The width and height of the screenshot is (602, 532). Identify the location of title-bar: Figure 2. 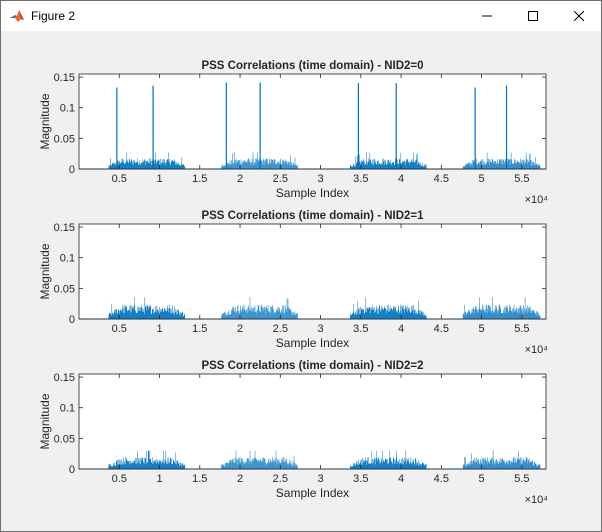
(301, 16).